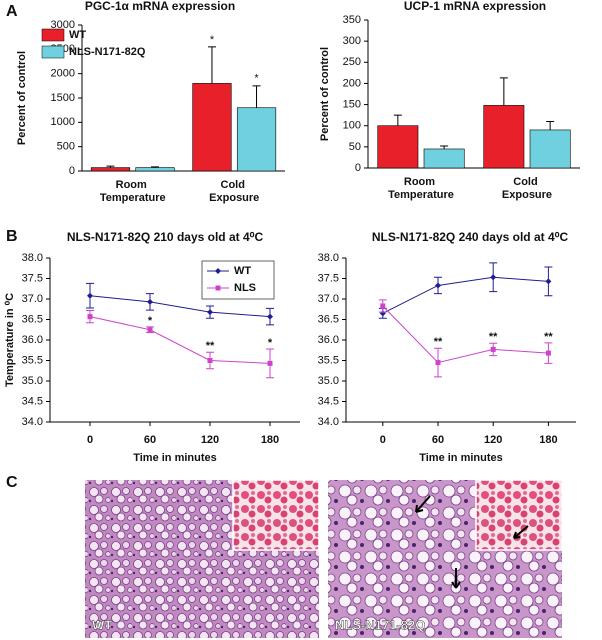 This screenshot has height=640, width=602. I want to click on y-tick-label: 500, so click(66, 147).